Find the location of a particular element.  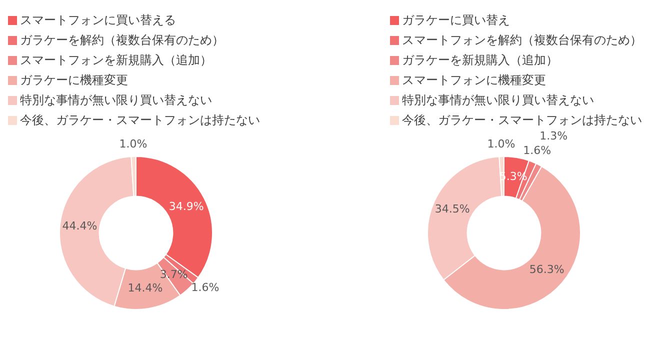

legend-label: ガラケーに機種変更 is located at coordinates (74, 80).